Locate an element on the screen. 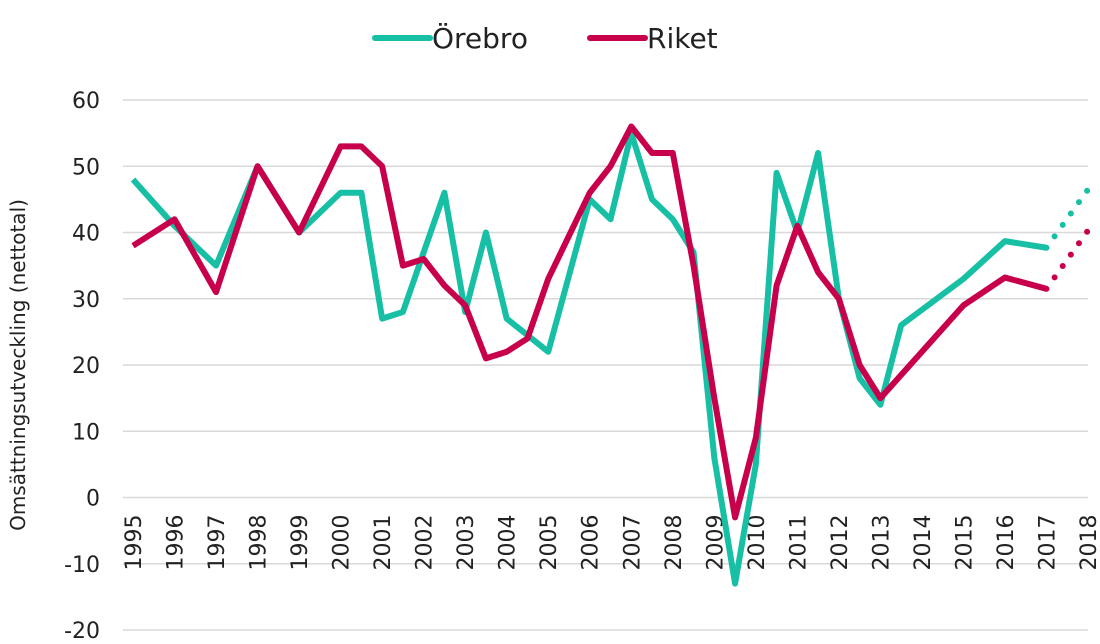 The image size is (1100, 644). x-tick-label: 1997 is located at coordinates (217, 543).